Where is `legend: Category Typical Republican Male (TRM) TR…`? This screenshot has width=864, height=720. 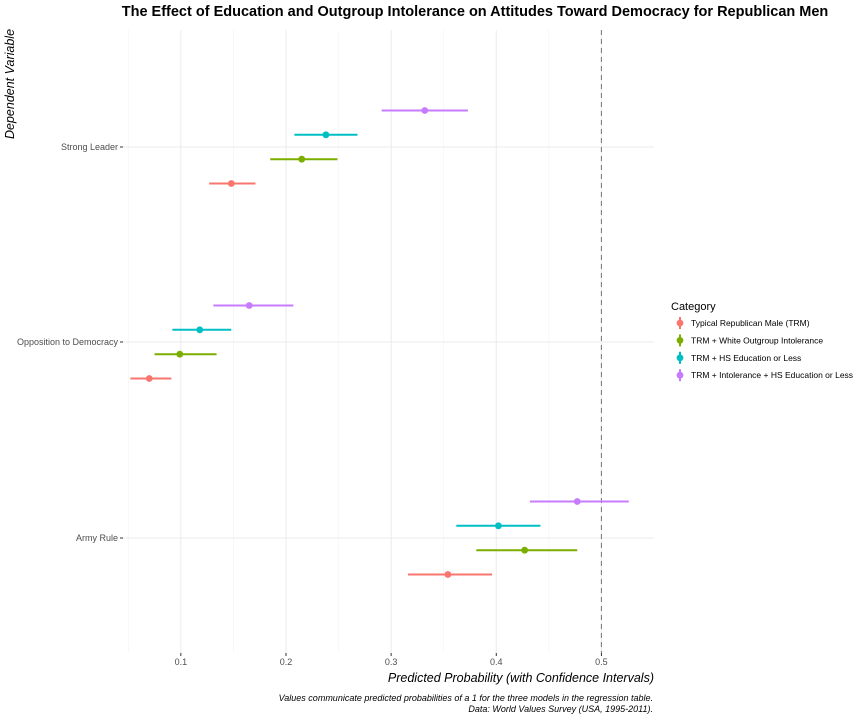 legend: Category Typical Republican Male (TRM) TR… is located at coordinates (762, 341).